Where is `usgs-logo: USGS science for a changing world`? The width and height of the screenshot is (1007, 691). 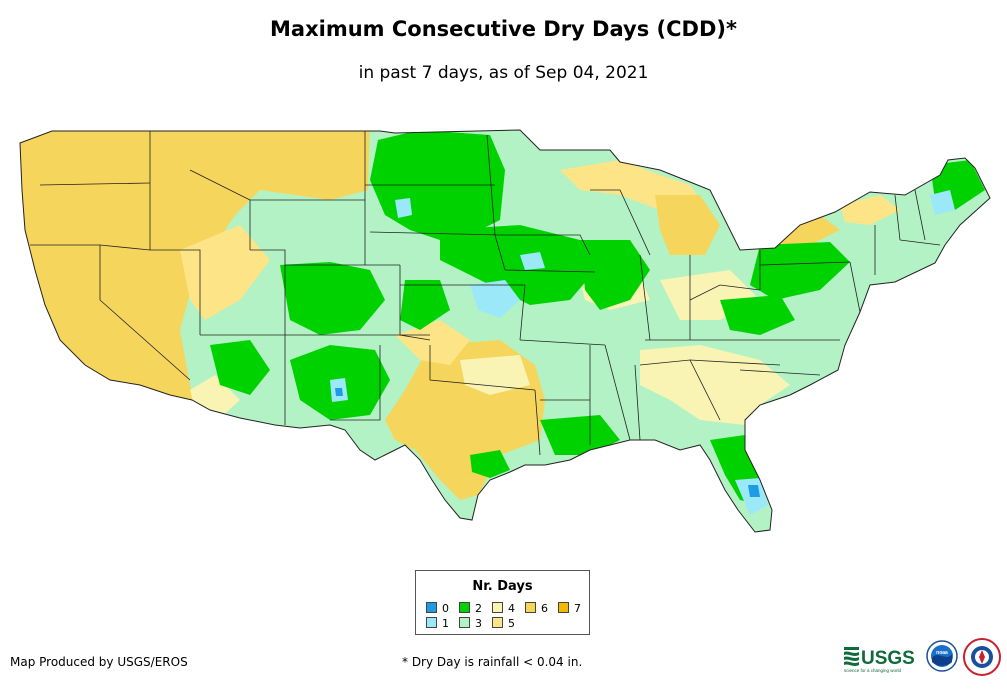
usgs-logo: USGS science for a changing world is located at coordinates (879, 660).